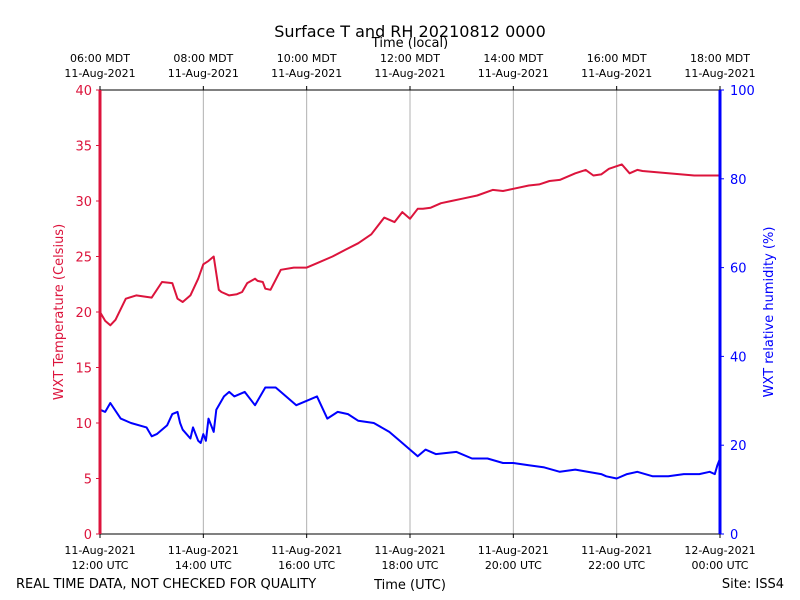  What do you see at coordinates (719, 550) in the screenshot?
I see `x-tick-label-bottom-date: 12-Aug-2021` at bounding box center [719, 550].